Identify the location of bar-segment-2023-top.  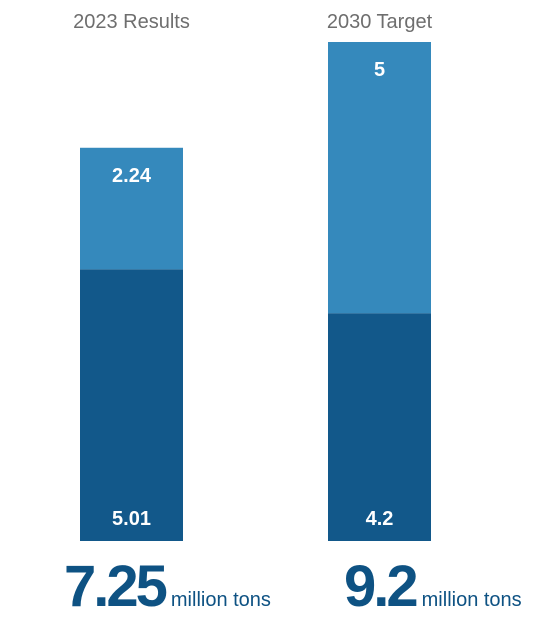
(131, 208).